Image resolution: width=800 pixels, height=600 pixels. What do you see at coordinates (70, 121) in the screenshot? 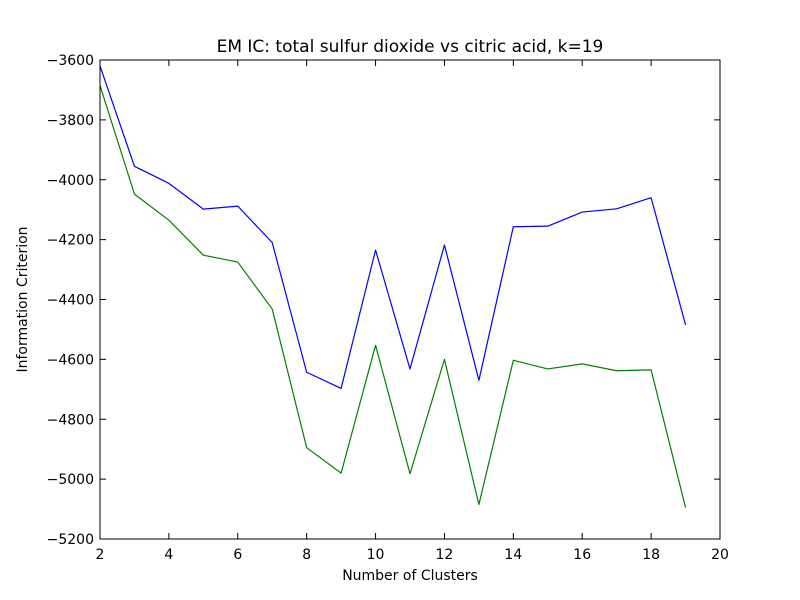
I see `y-tick-label: −3800` at bounding box center [70, 121].